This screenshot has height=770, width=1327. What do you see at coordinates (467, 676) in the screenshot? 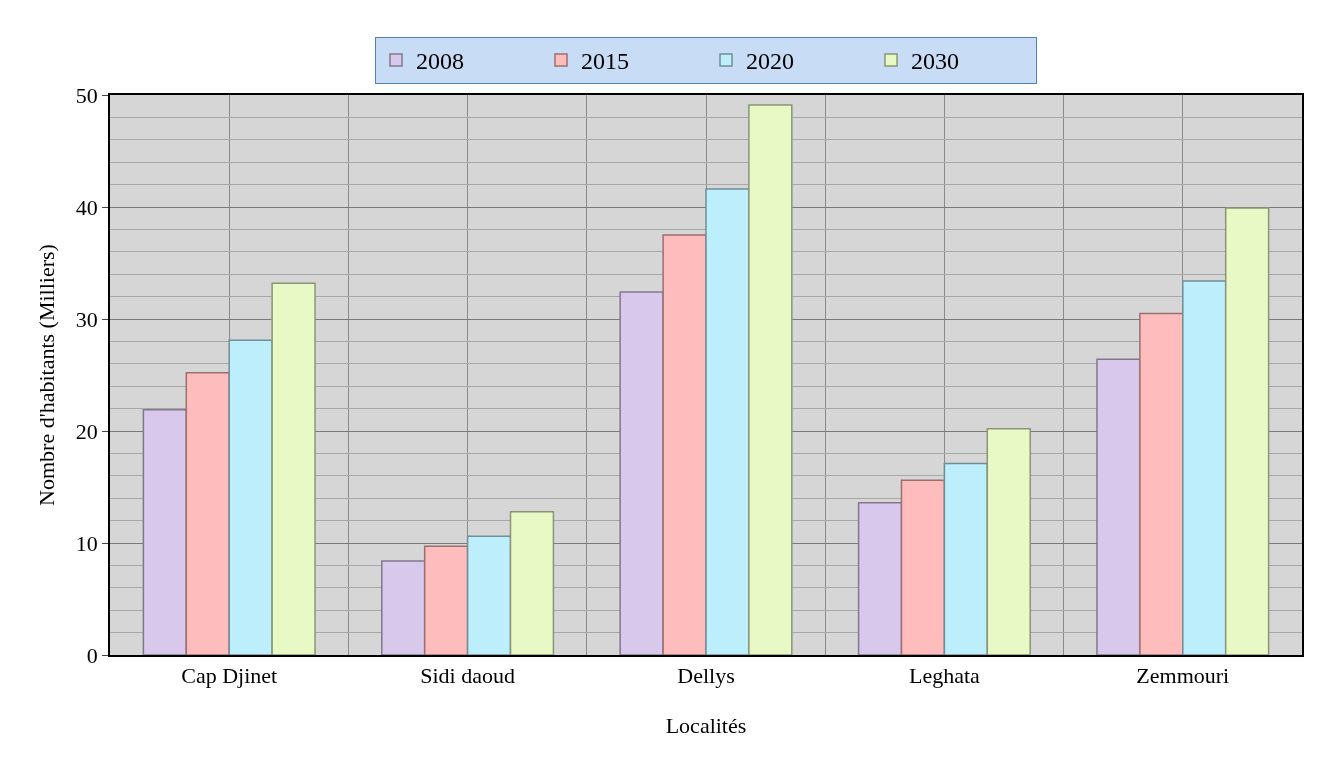
I see `x-tick-label: Sidi daoud` at bounding box center [467, 676].